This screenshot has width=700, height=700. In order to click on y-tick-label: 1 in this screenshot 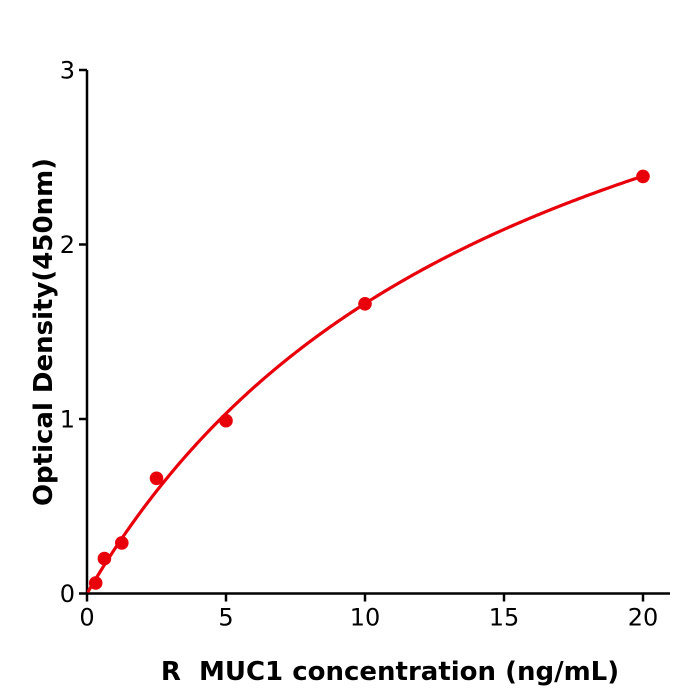, I will do `click(67, 420)`.